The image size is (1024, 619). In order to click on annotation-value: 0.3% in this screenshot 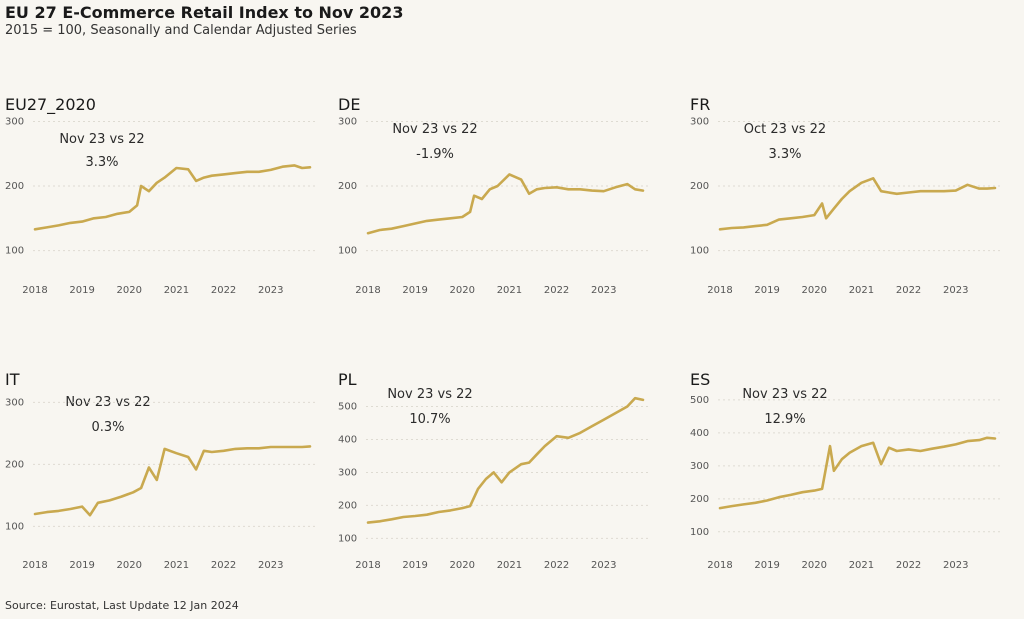, I will do `click(108, 427)`.